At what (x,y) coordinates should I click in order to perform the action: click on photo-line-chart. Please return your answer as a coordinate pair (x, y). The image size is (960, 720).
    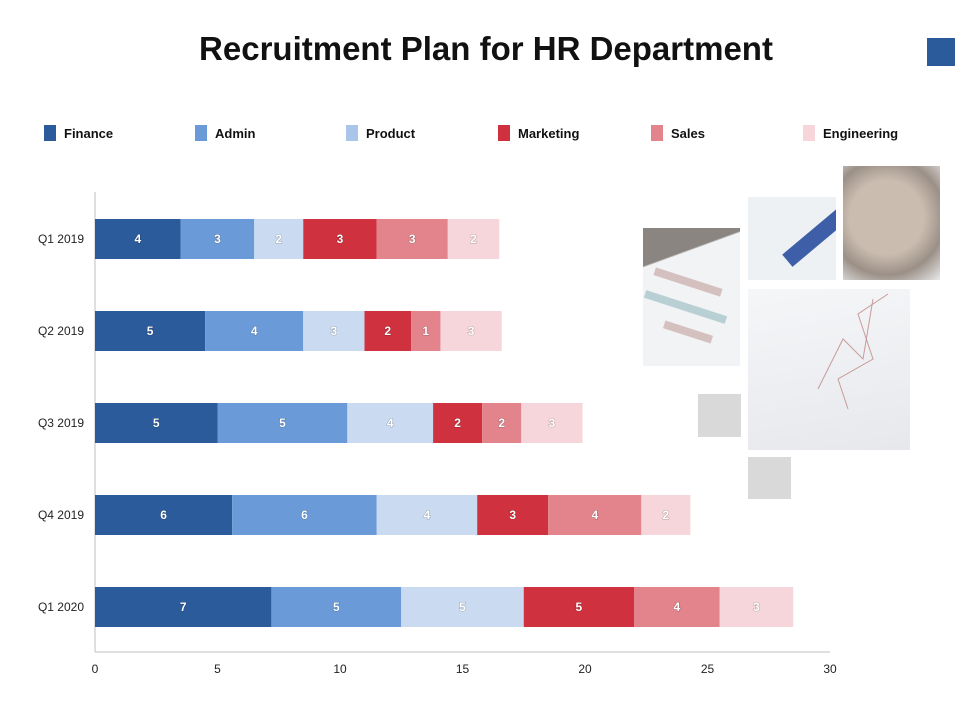
    Looking at the image, I should click on (829, 369).